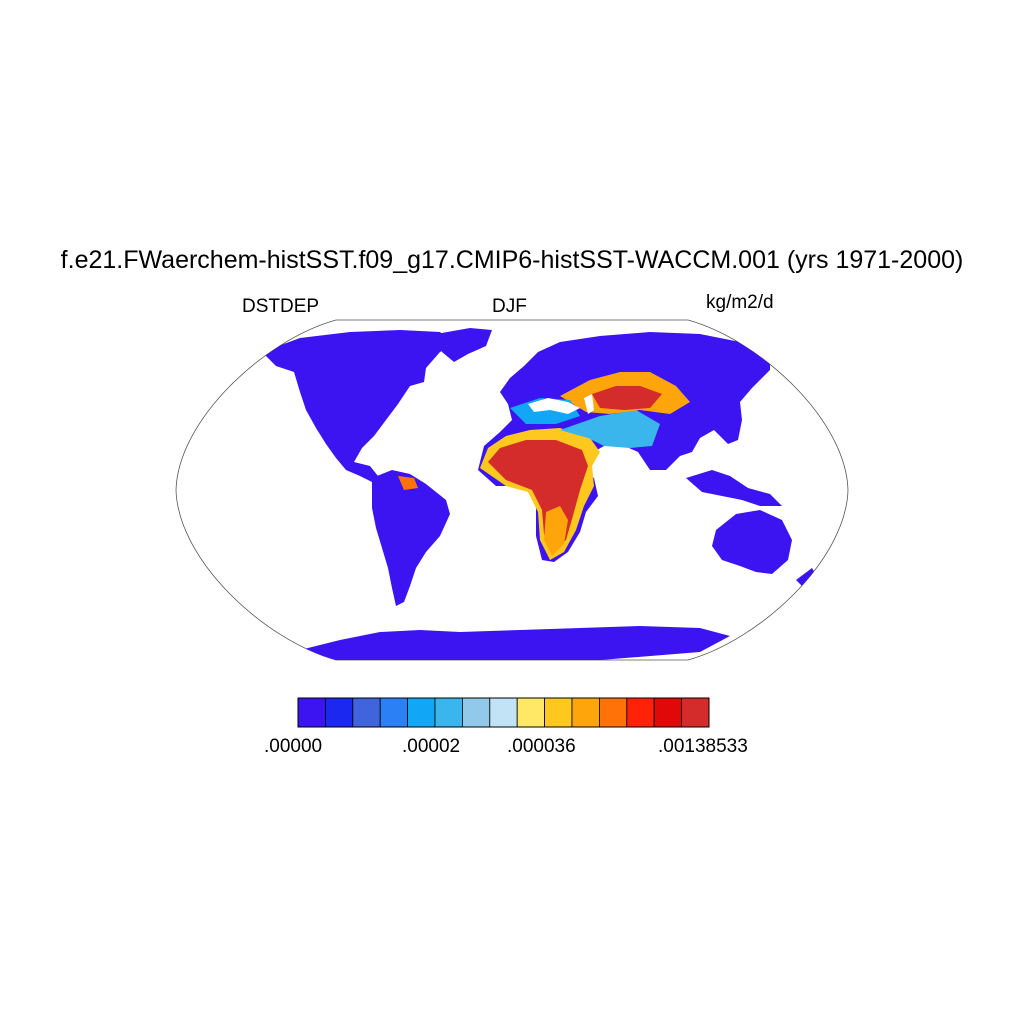 The width and height of the screenshot is (1024, 1024). What do you see at coordinates (293, 746) in the screenshot?
I see `colorbar-tick-label: .00000` at bounding box center [293, 746].